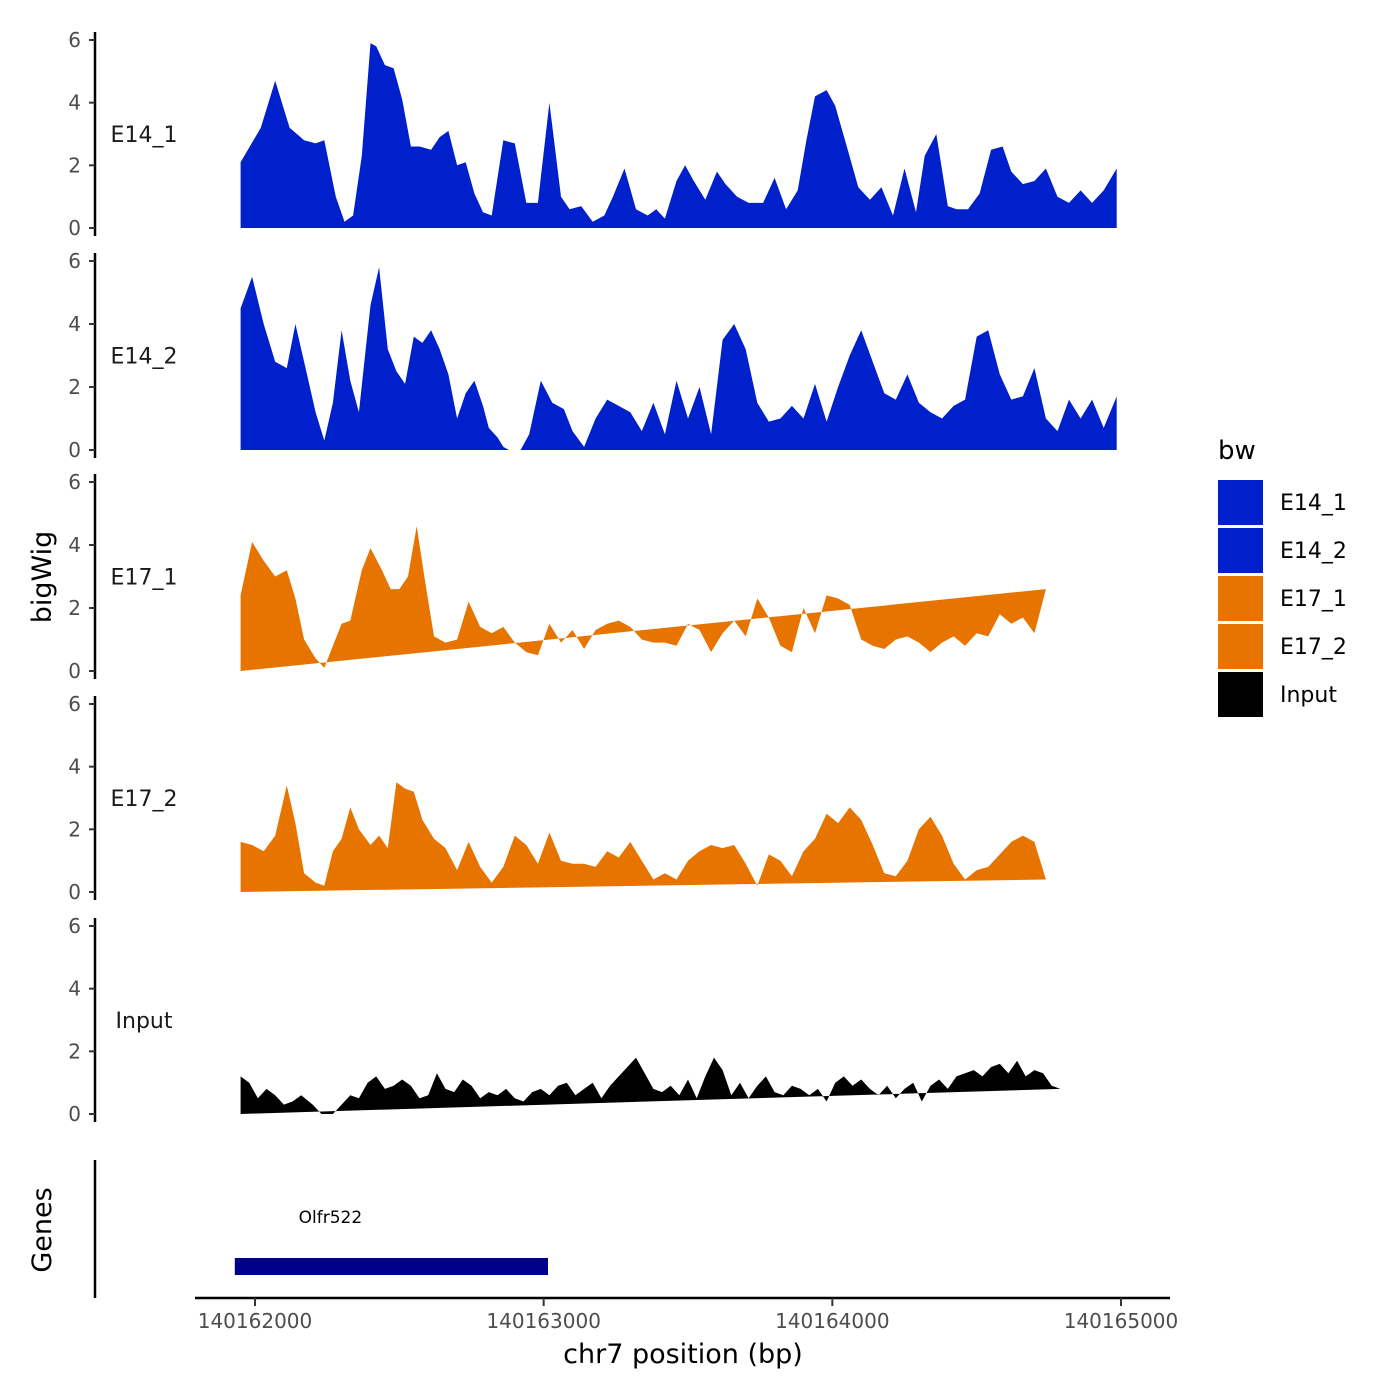  Describe the element at coordinates (683, 1354) in the screenshot. I see `x-axis-title: chr7 position (bp)` at that location.